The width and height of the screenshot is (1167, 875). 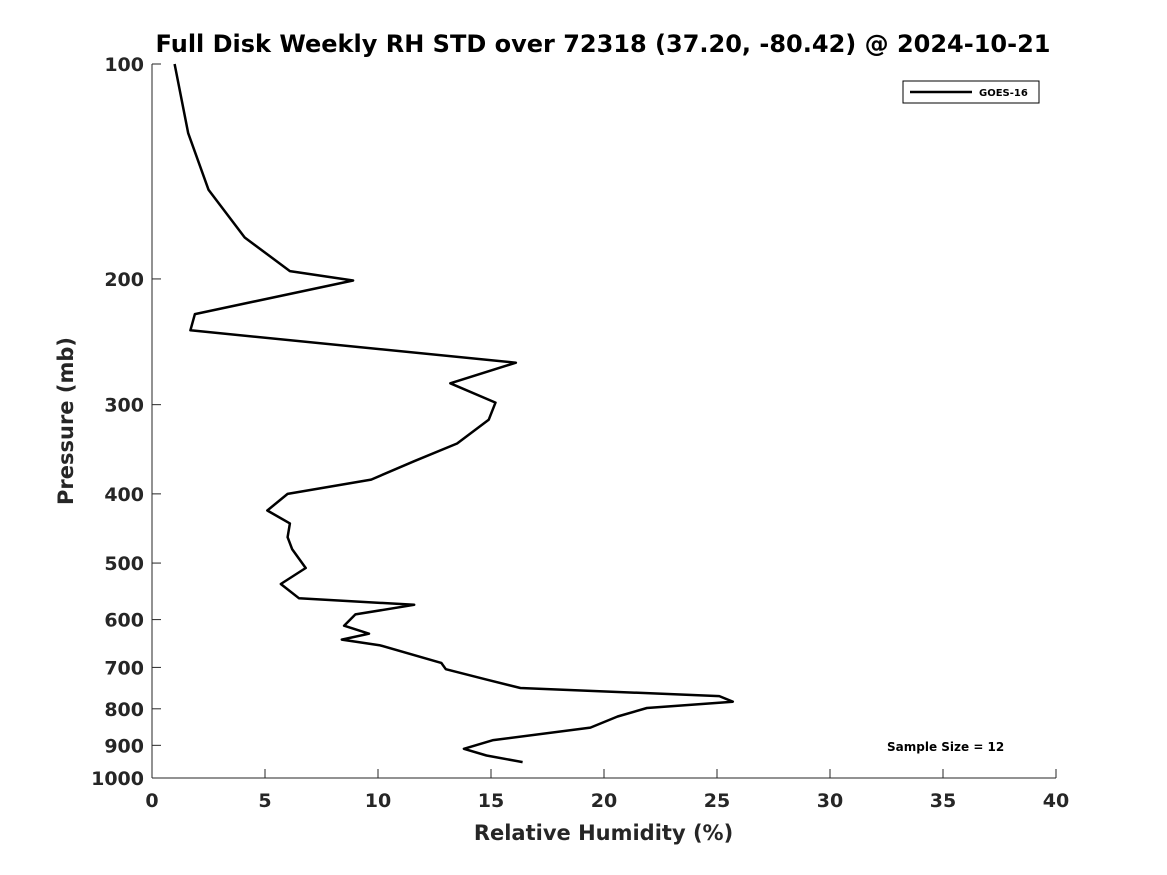 What do you see at coordinates (124, 746) in the screenshot?
I see `y-tick-label: 900` at bounding box center [124, 746].